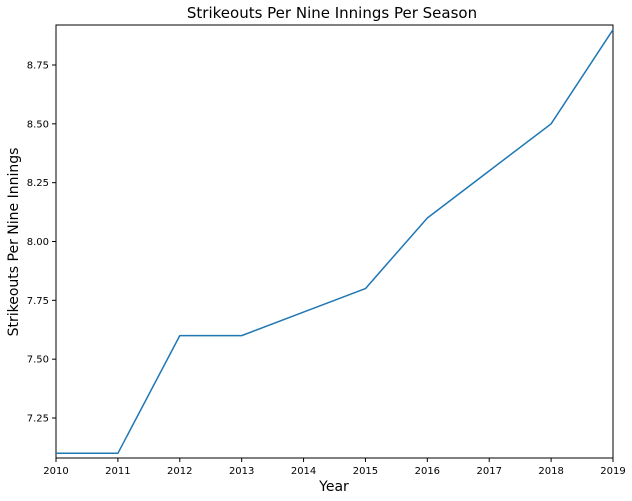 The height and width of the screenshot is (501, 632). I want to click on x-tick-label: 2018, so click(550, 471).